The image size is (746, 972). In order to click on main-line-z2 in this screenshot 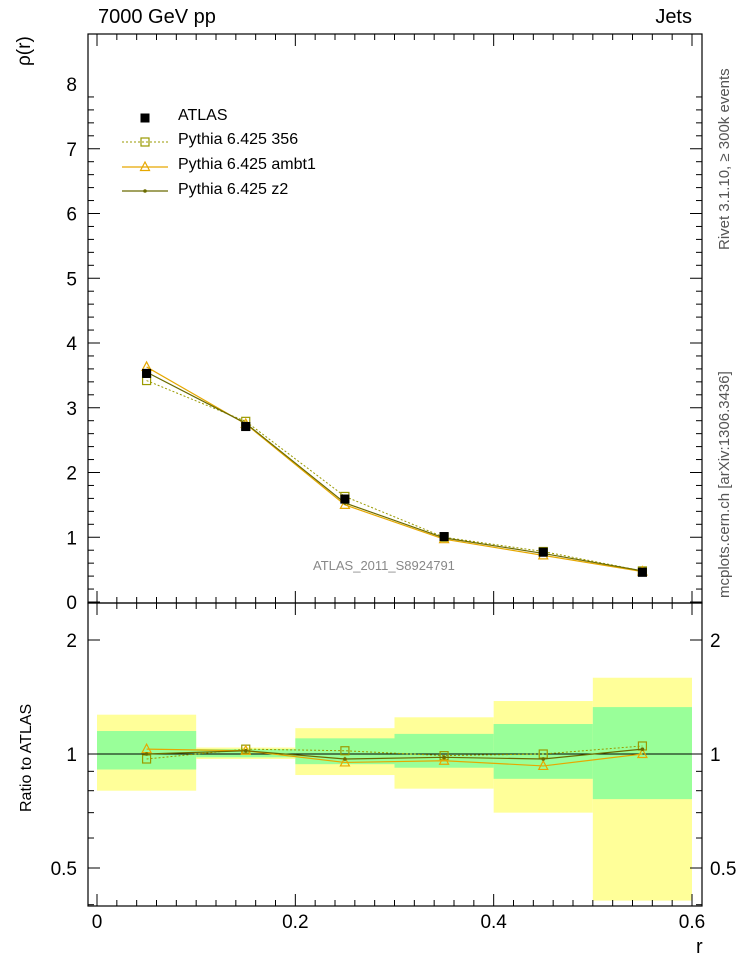, I will do `click(394, 471)`.